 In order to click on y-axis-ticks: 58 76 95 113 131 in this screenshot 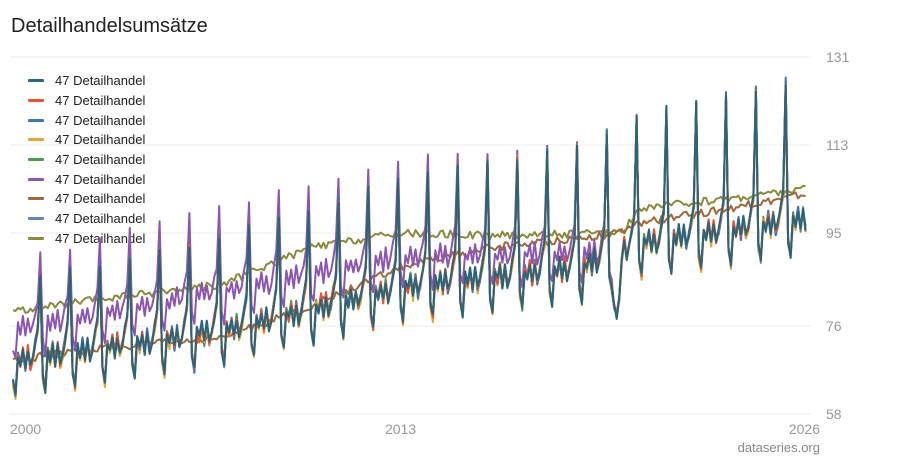, I will do `click(838, 235)`.